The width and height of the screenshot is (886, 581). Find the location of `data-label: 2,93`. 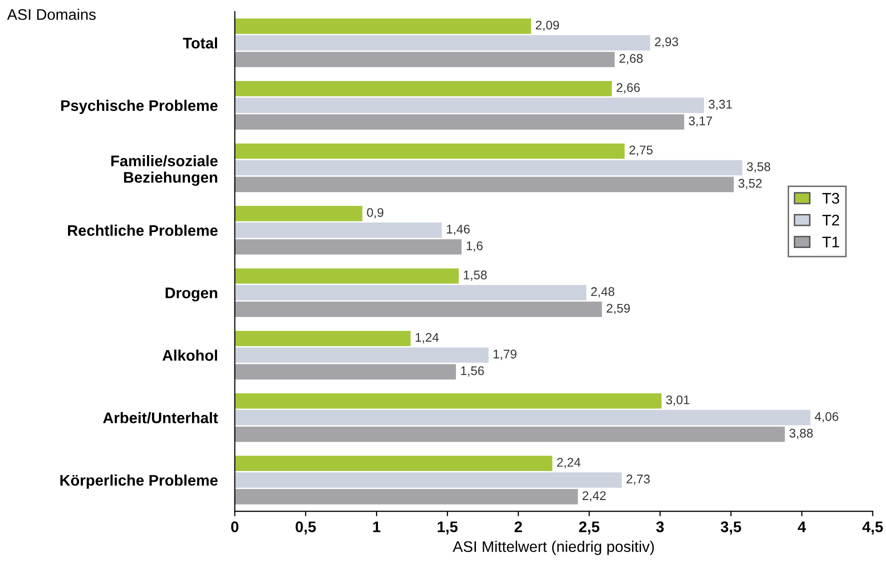

data-label: 2,93 is located at coordinates (666, 42).